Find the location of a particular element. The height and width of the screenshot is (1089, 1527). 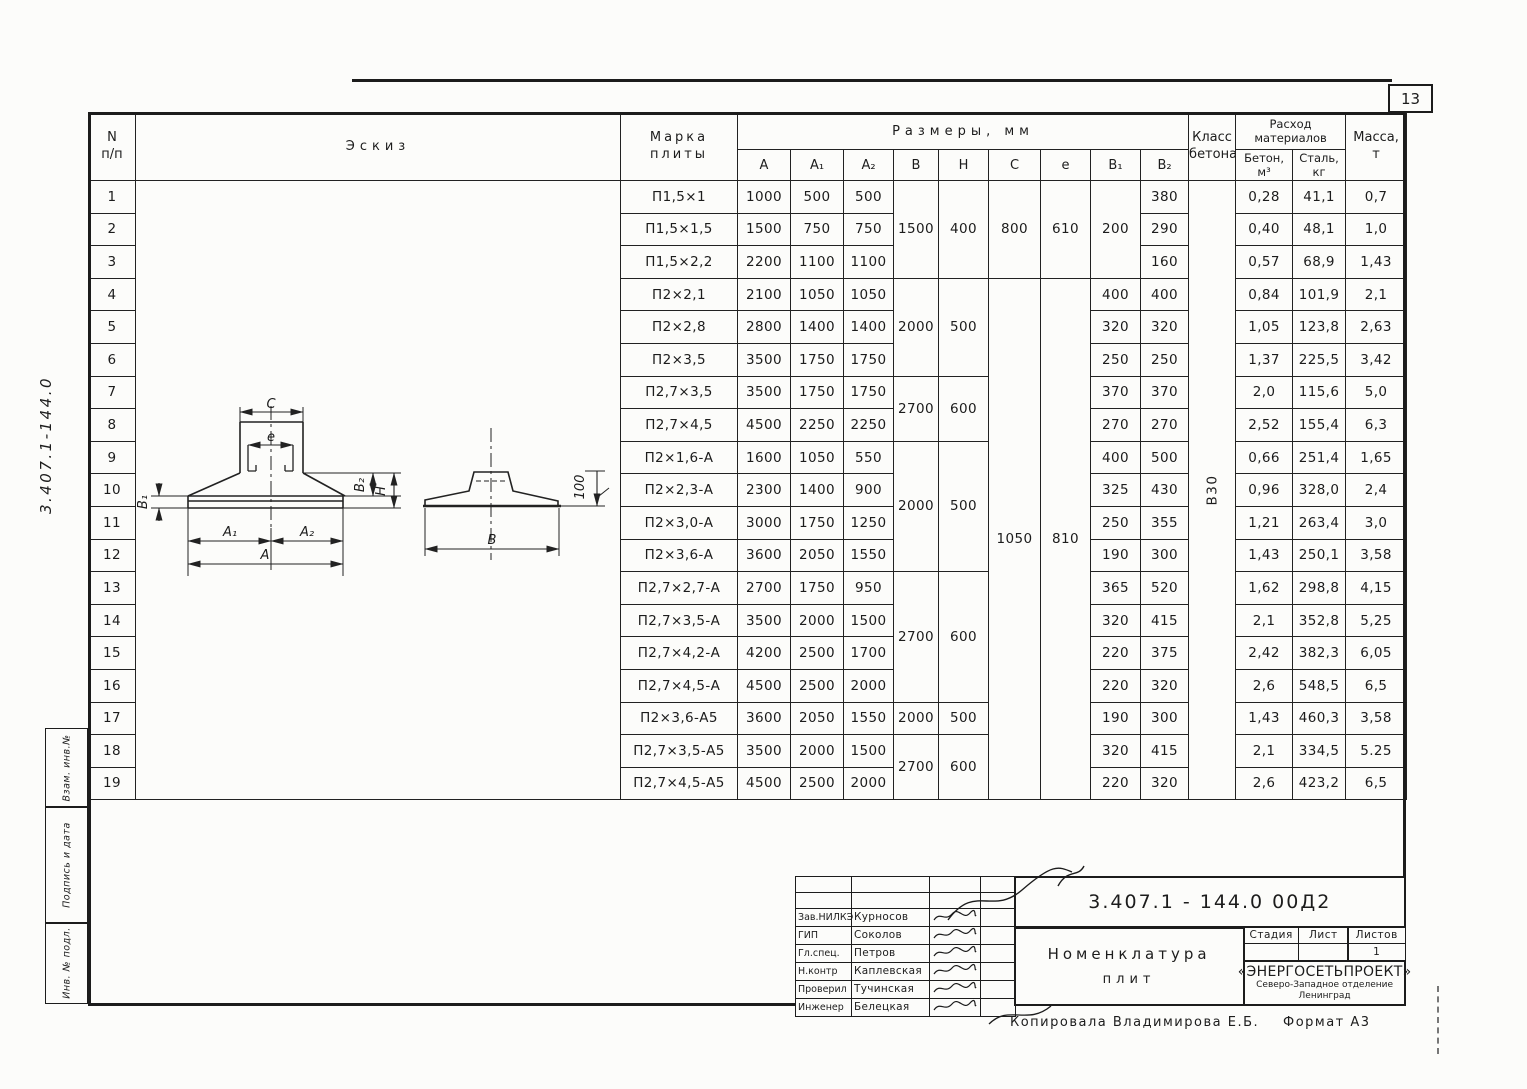

cell-a2: 1750 is located at coordinates (868, 359).